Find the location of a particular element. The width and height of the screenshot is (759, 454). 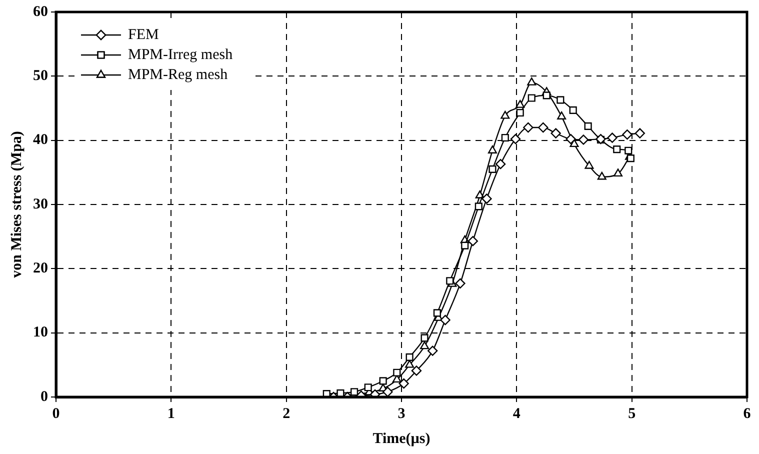

x-tick-label: 5 is located at coordinates (632, 414).